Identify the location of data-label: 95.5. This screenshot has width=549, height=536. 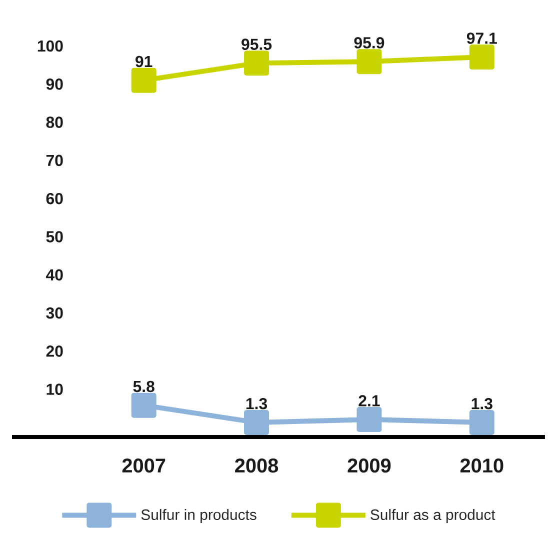
(257, 44).